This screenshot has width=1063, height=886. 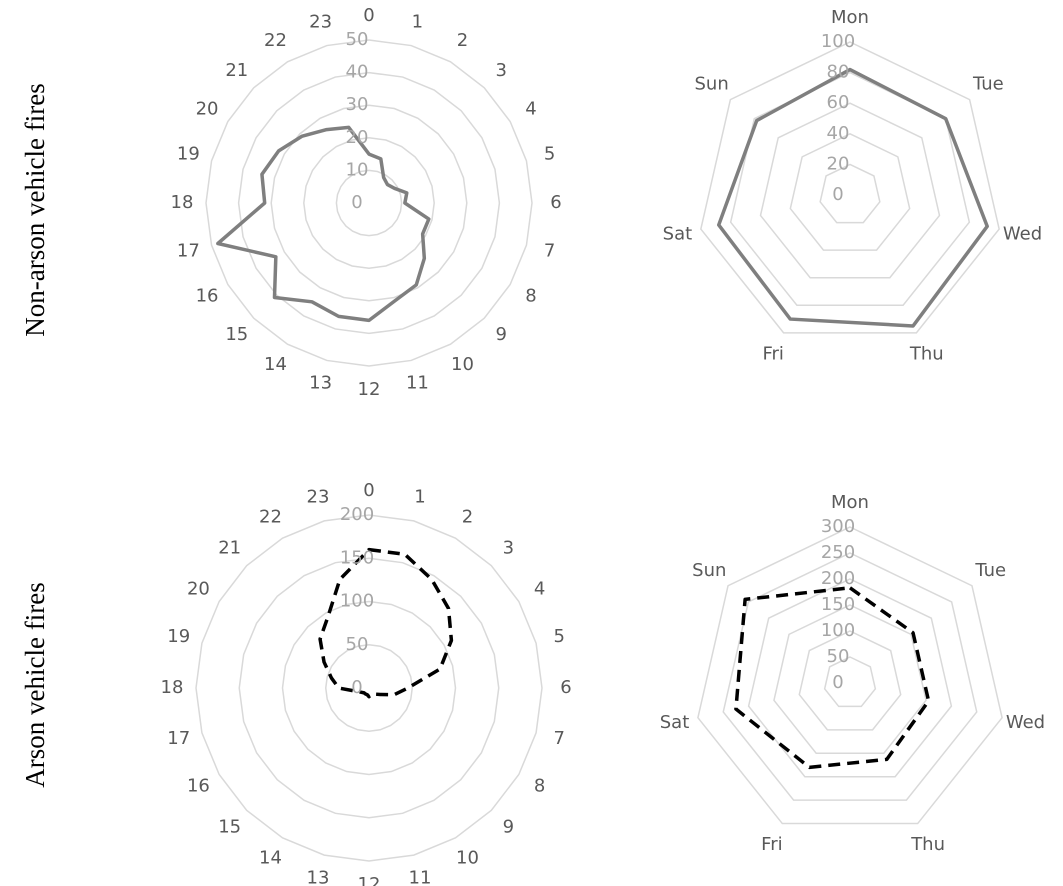 I want to click on category-label: 12, so click(x=369, y=389).